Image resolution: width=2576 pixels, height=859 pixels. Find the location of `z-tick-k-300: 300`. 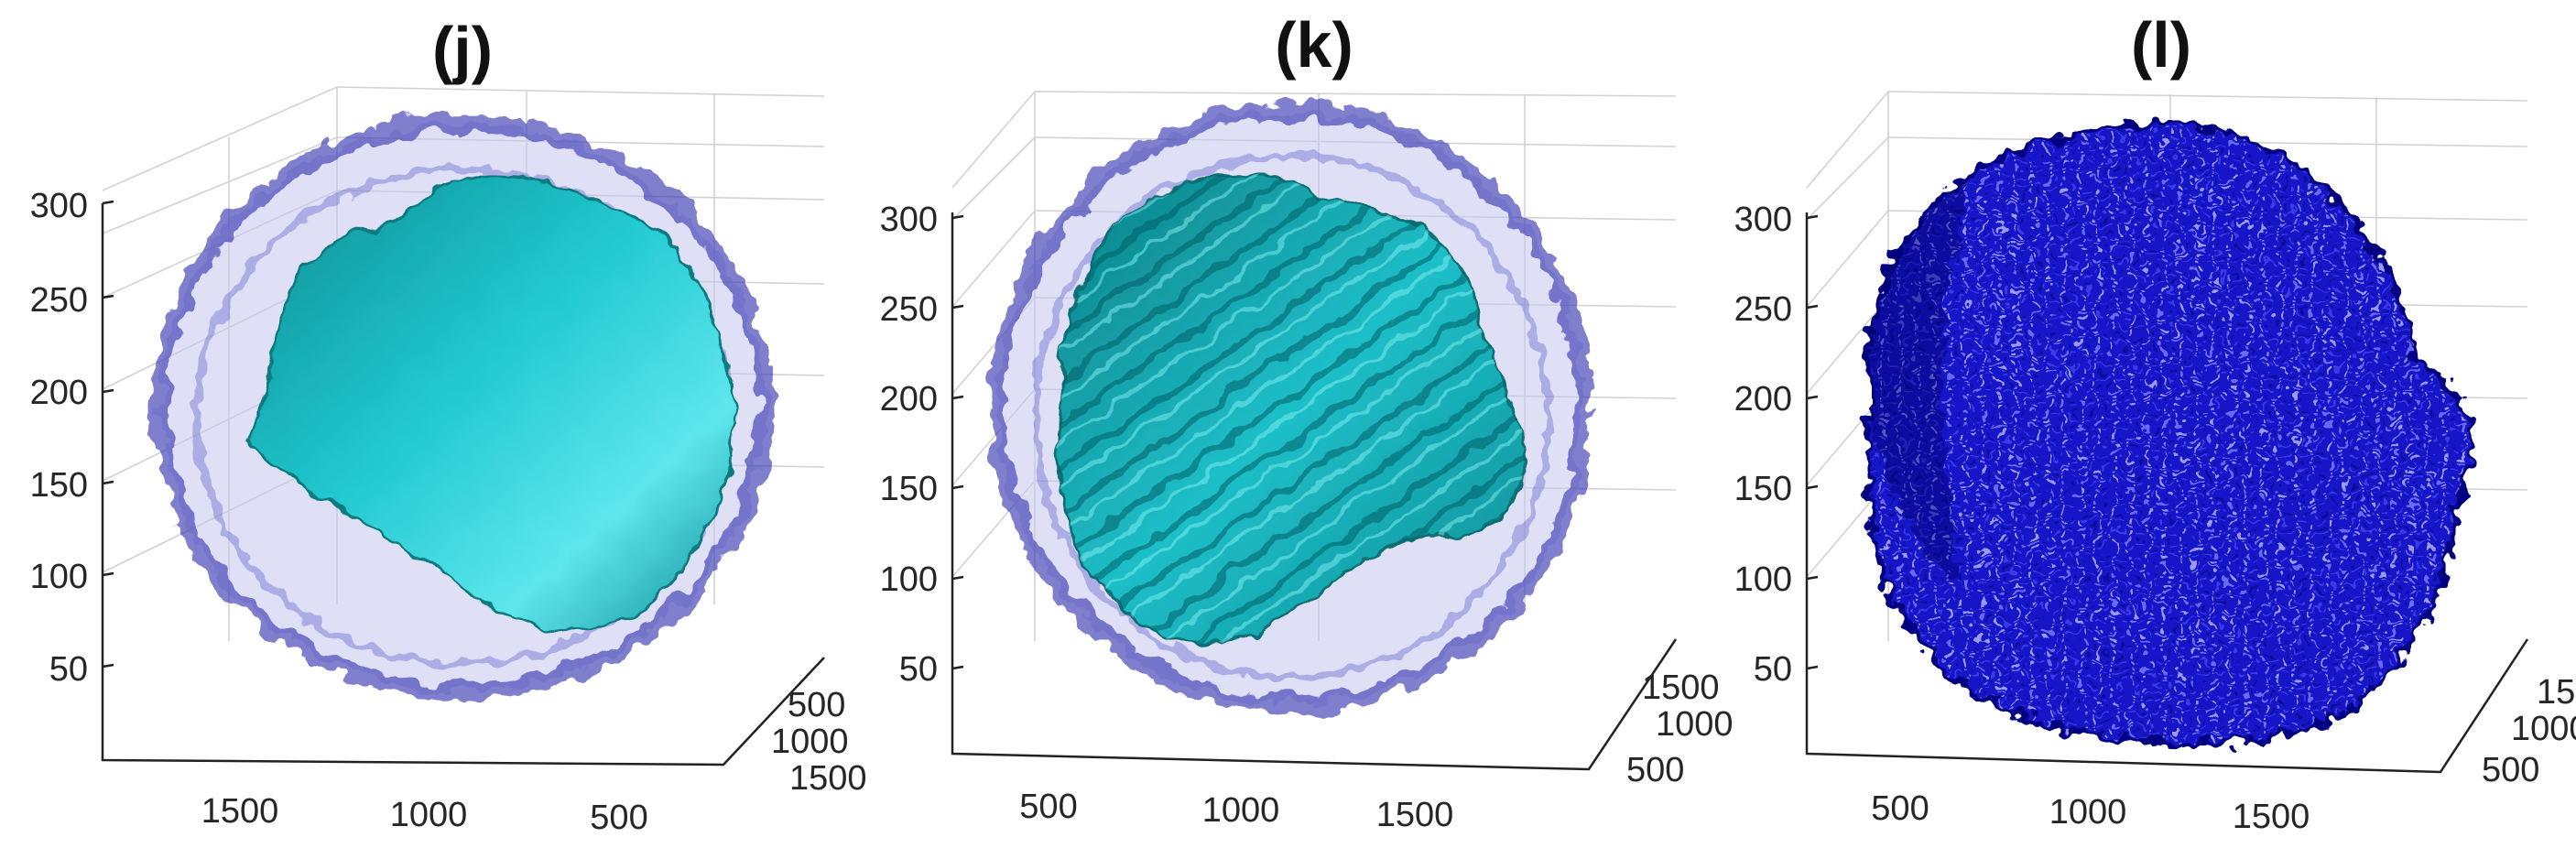

z-tick-k-300: 300 is located at coordinates (909, 220).